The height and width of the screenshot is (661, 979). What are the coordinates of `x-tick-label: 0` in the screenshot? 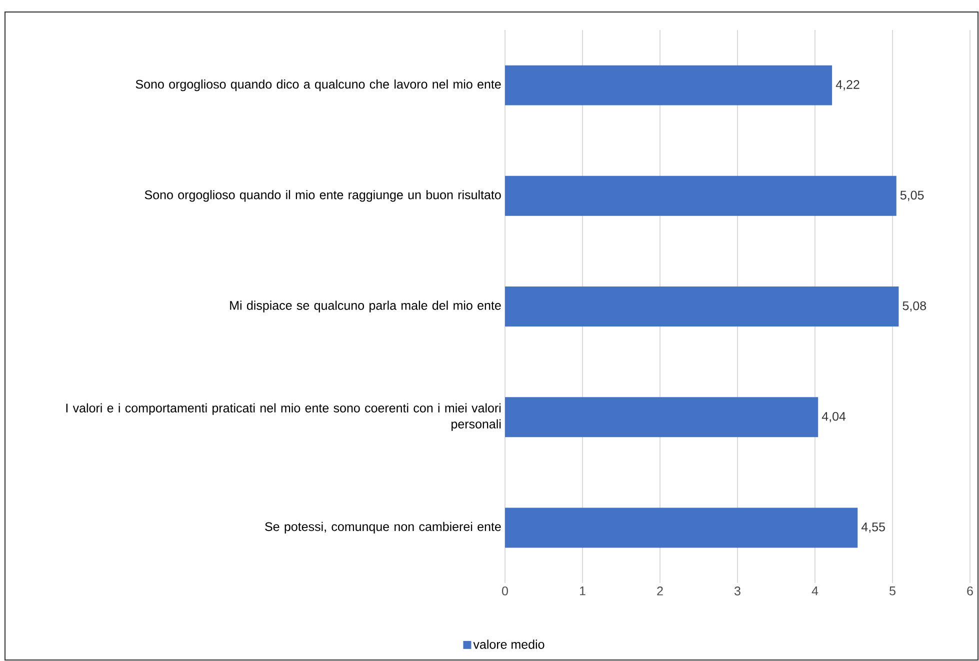 It's located at (505, 591).